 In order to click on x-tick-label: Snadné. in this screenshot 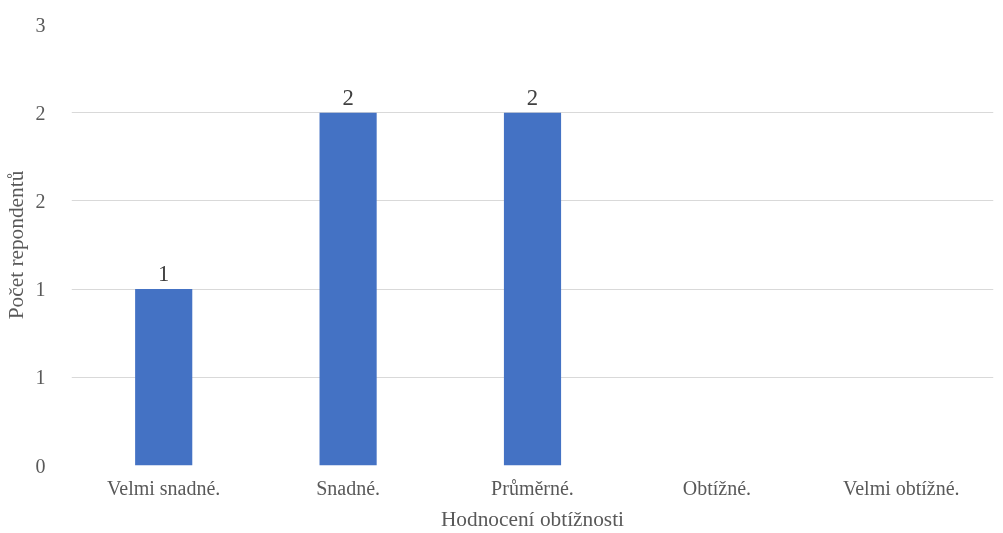, I will do `click(348, 487)`.